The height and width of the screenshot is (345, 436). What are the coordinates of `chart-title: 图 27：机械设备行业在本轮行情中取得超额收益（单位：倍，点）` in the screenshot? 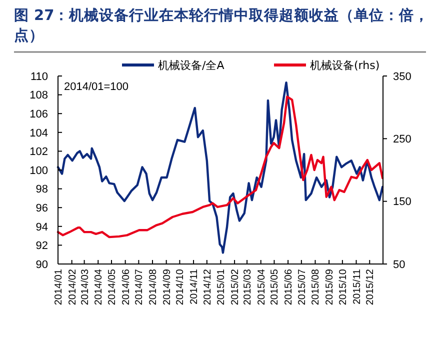 It's located at (222, 25).